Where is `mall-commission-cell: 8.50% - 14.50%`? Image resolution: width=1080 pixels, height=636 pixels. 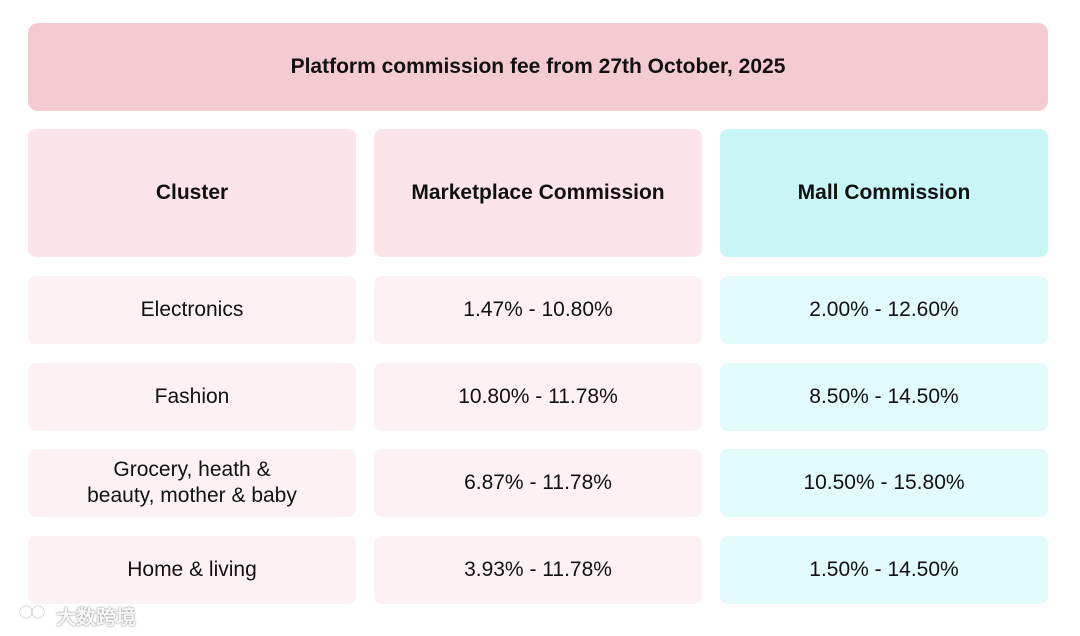
mall-commission-cell: 8.50% - 14.50% is located at coordinates (884, 397).